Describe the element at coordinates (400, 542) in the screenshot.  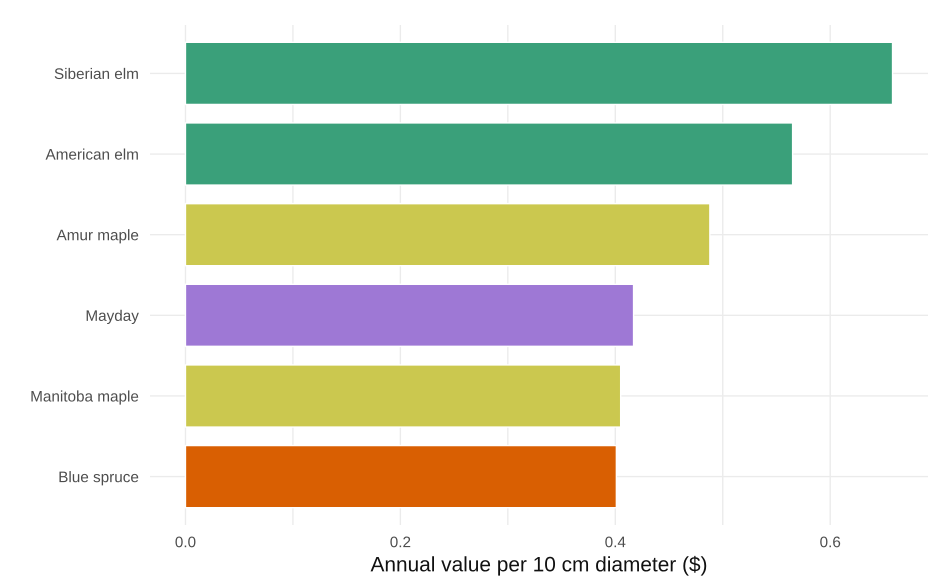
I see `x-tick-label: 0.2` at that location.